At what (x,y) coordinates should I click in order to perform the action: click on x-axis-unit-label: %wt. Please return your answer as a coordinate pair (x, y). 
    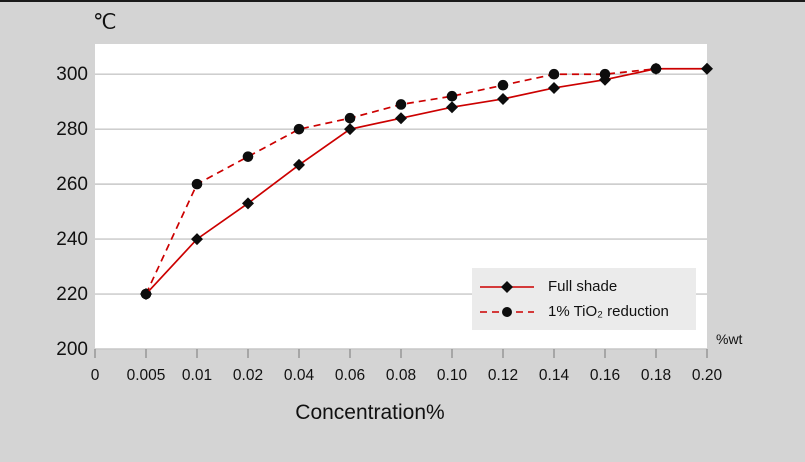
    Looking at the image, I should click on (729, 339).